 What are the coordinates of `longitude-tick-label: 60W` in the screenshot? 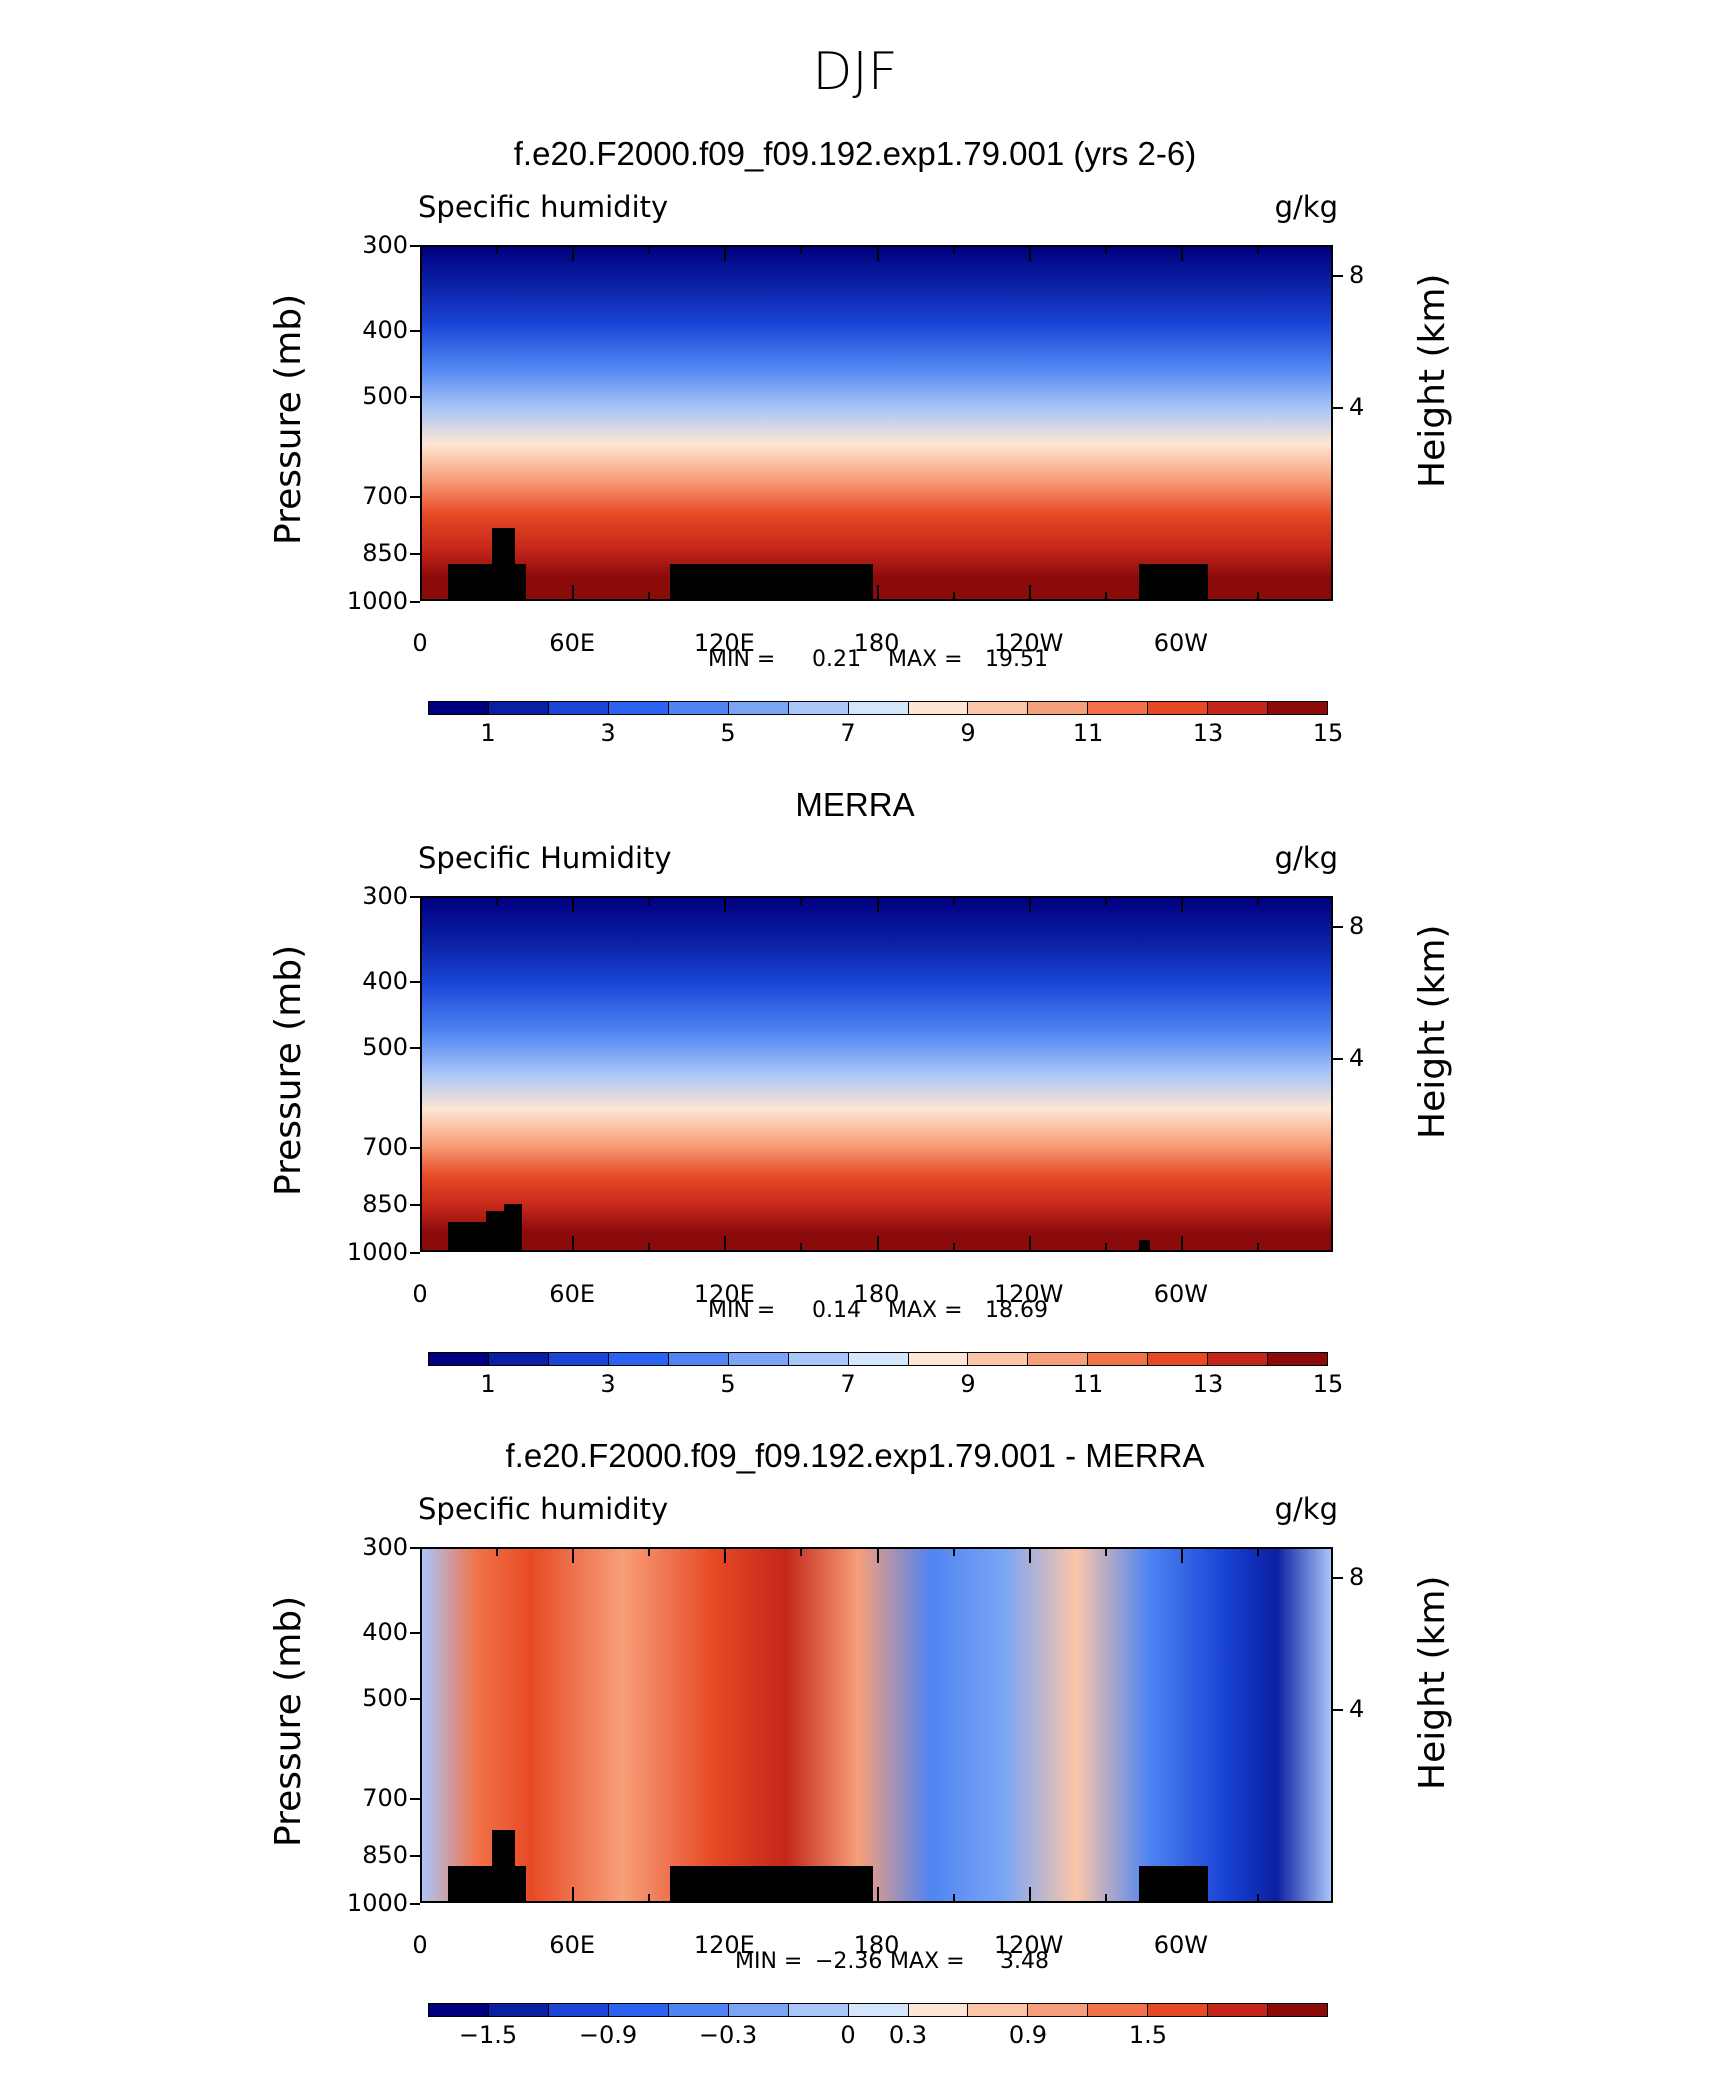 It's located at (1180, 1294).